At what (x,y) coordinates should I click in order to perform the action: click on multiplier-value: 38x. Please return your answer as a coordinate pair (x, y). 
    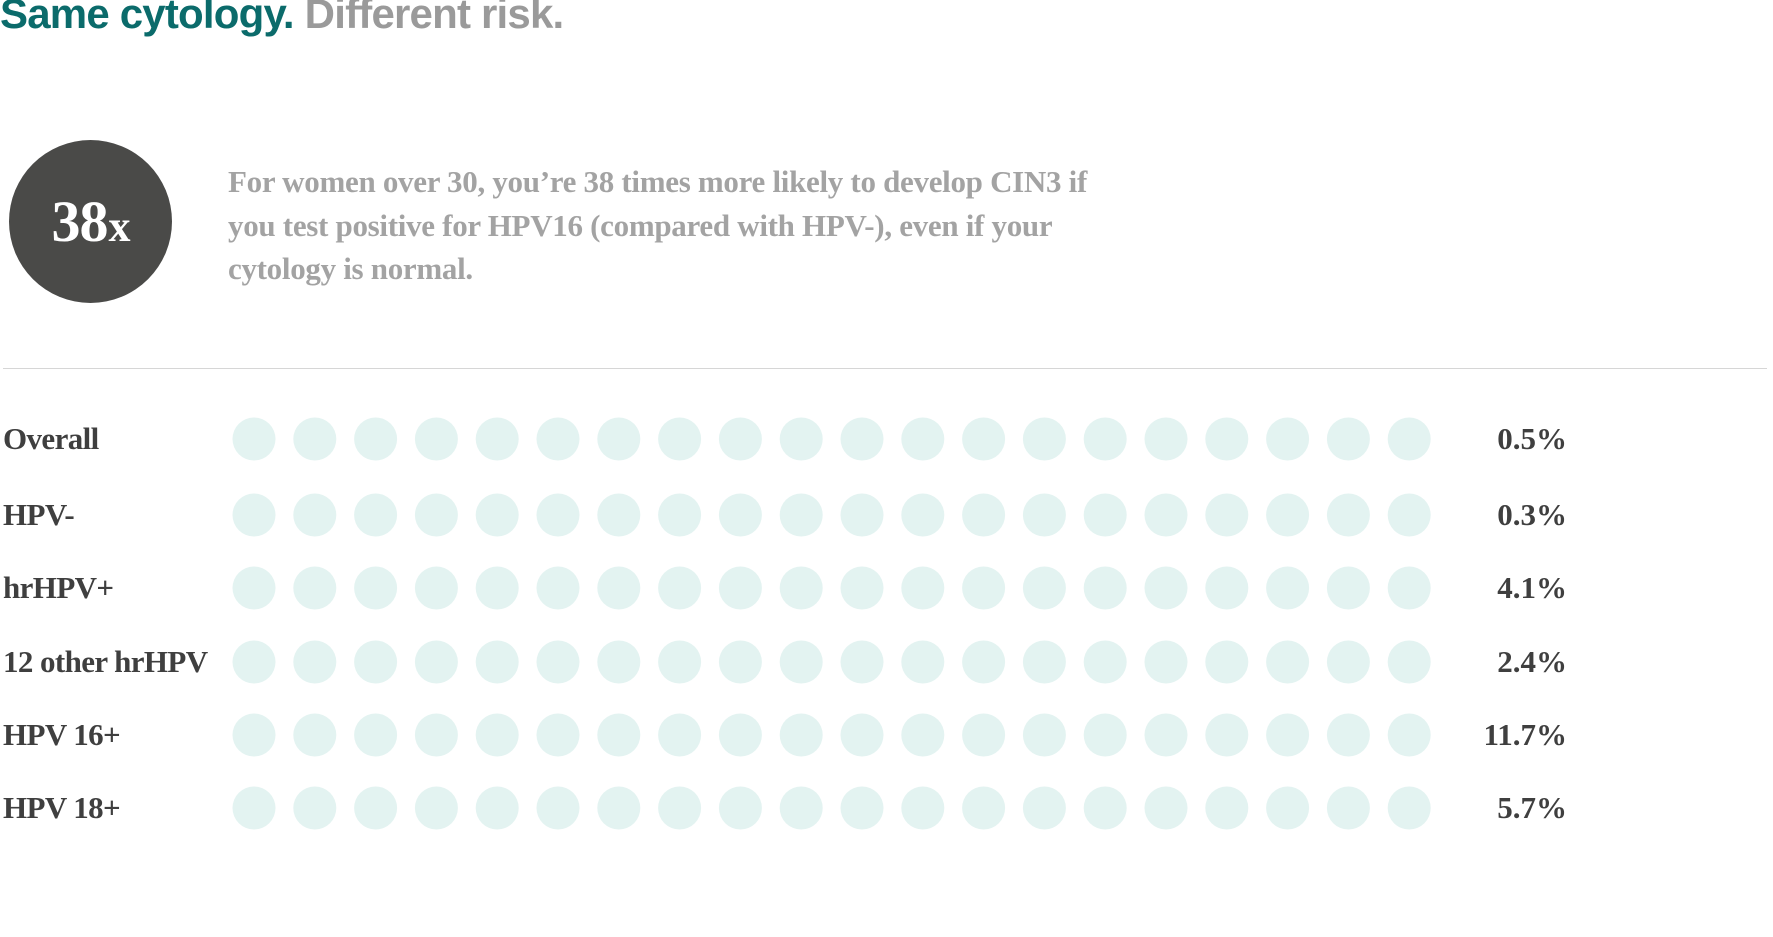
    Looking at the image, I should click on (91, 221).